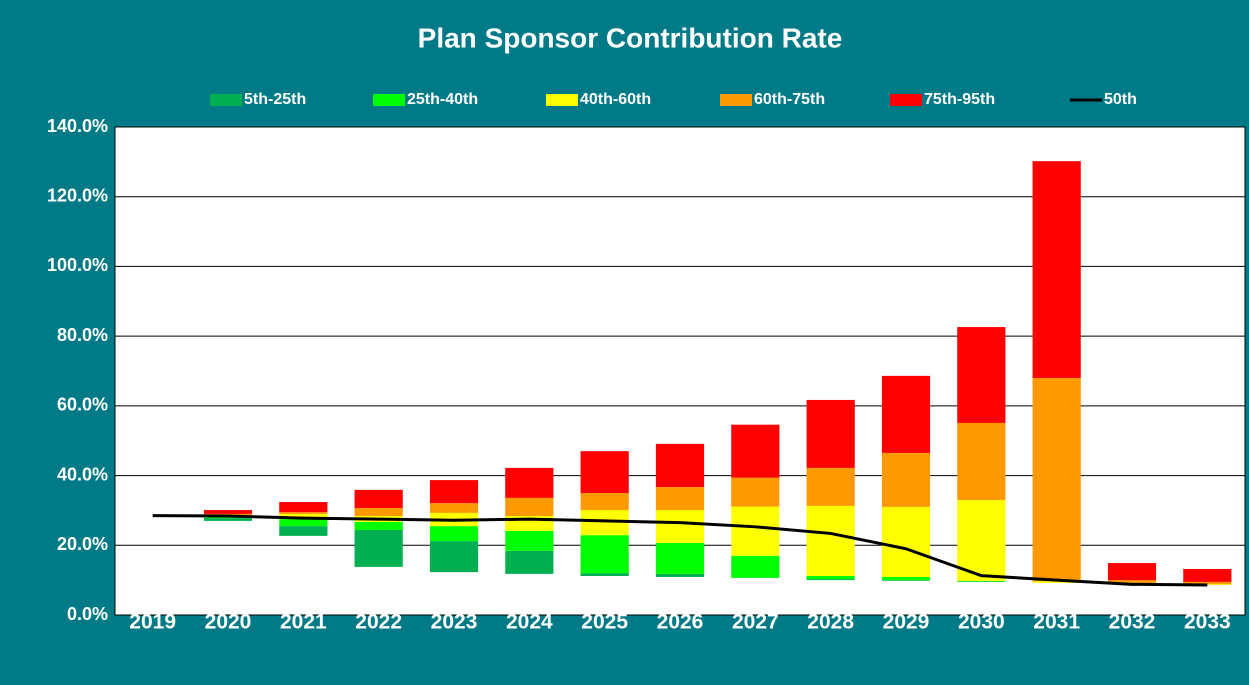 The image size is (1249, 685). Describe the element at coordinates (1132, 622) in the screenshot. I see `x-tick-label: 2032` at that location.